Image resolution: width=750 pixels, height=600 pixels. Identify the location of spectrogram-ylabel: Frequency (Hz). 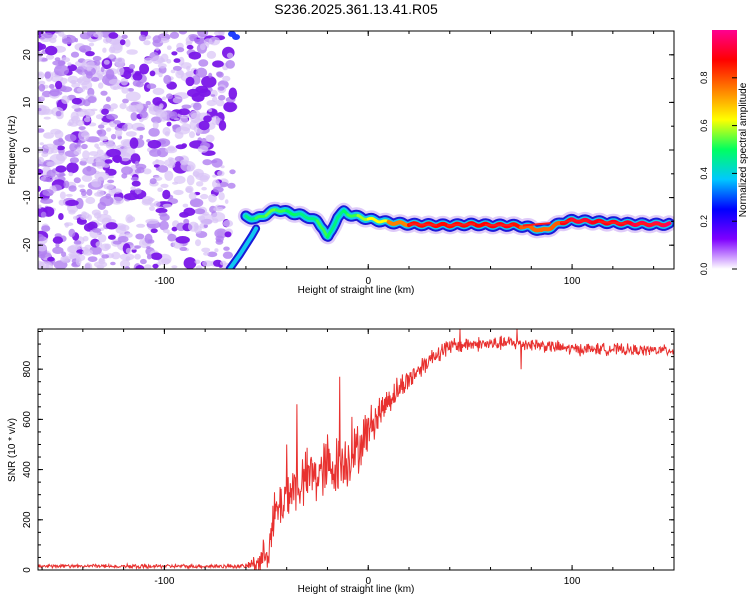
(12, 150).